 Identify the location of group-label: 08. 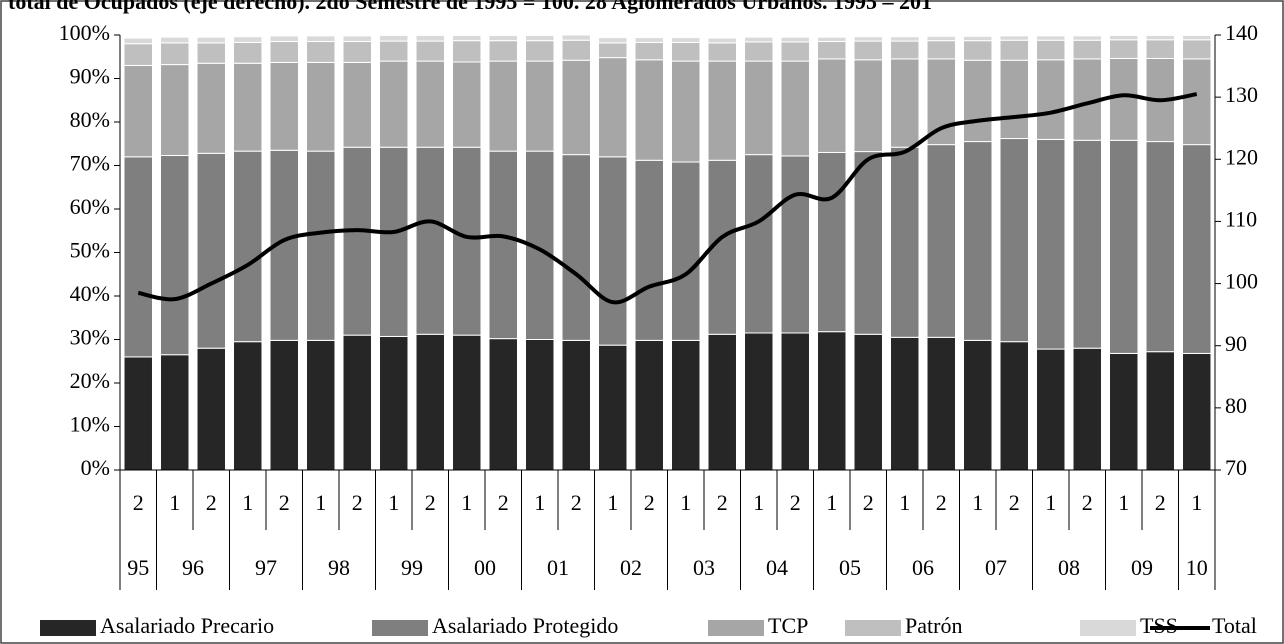
(1069, 567).